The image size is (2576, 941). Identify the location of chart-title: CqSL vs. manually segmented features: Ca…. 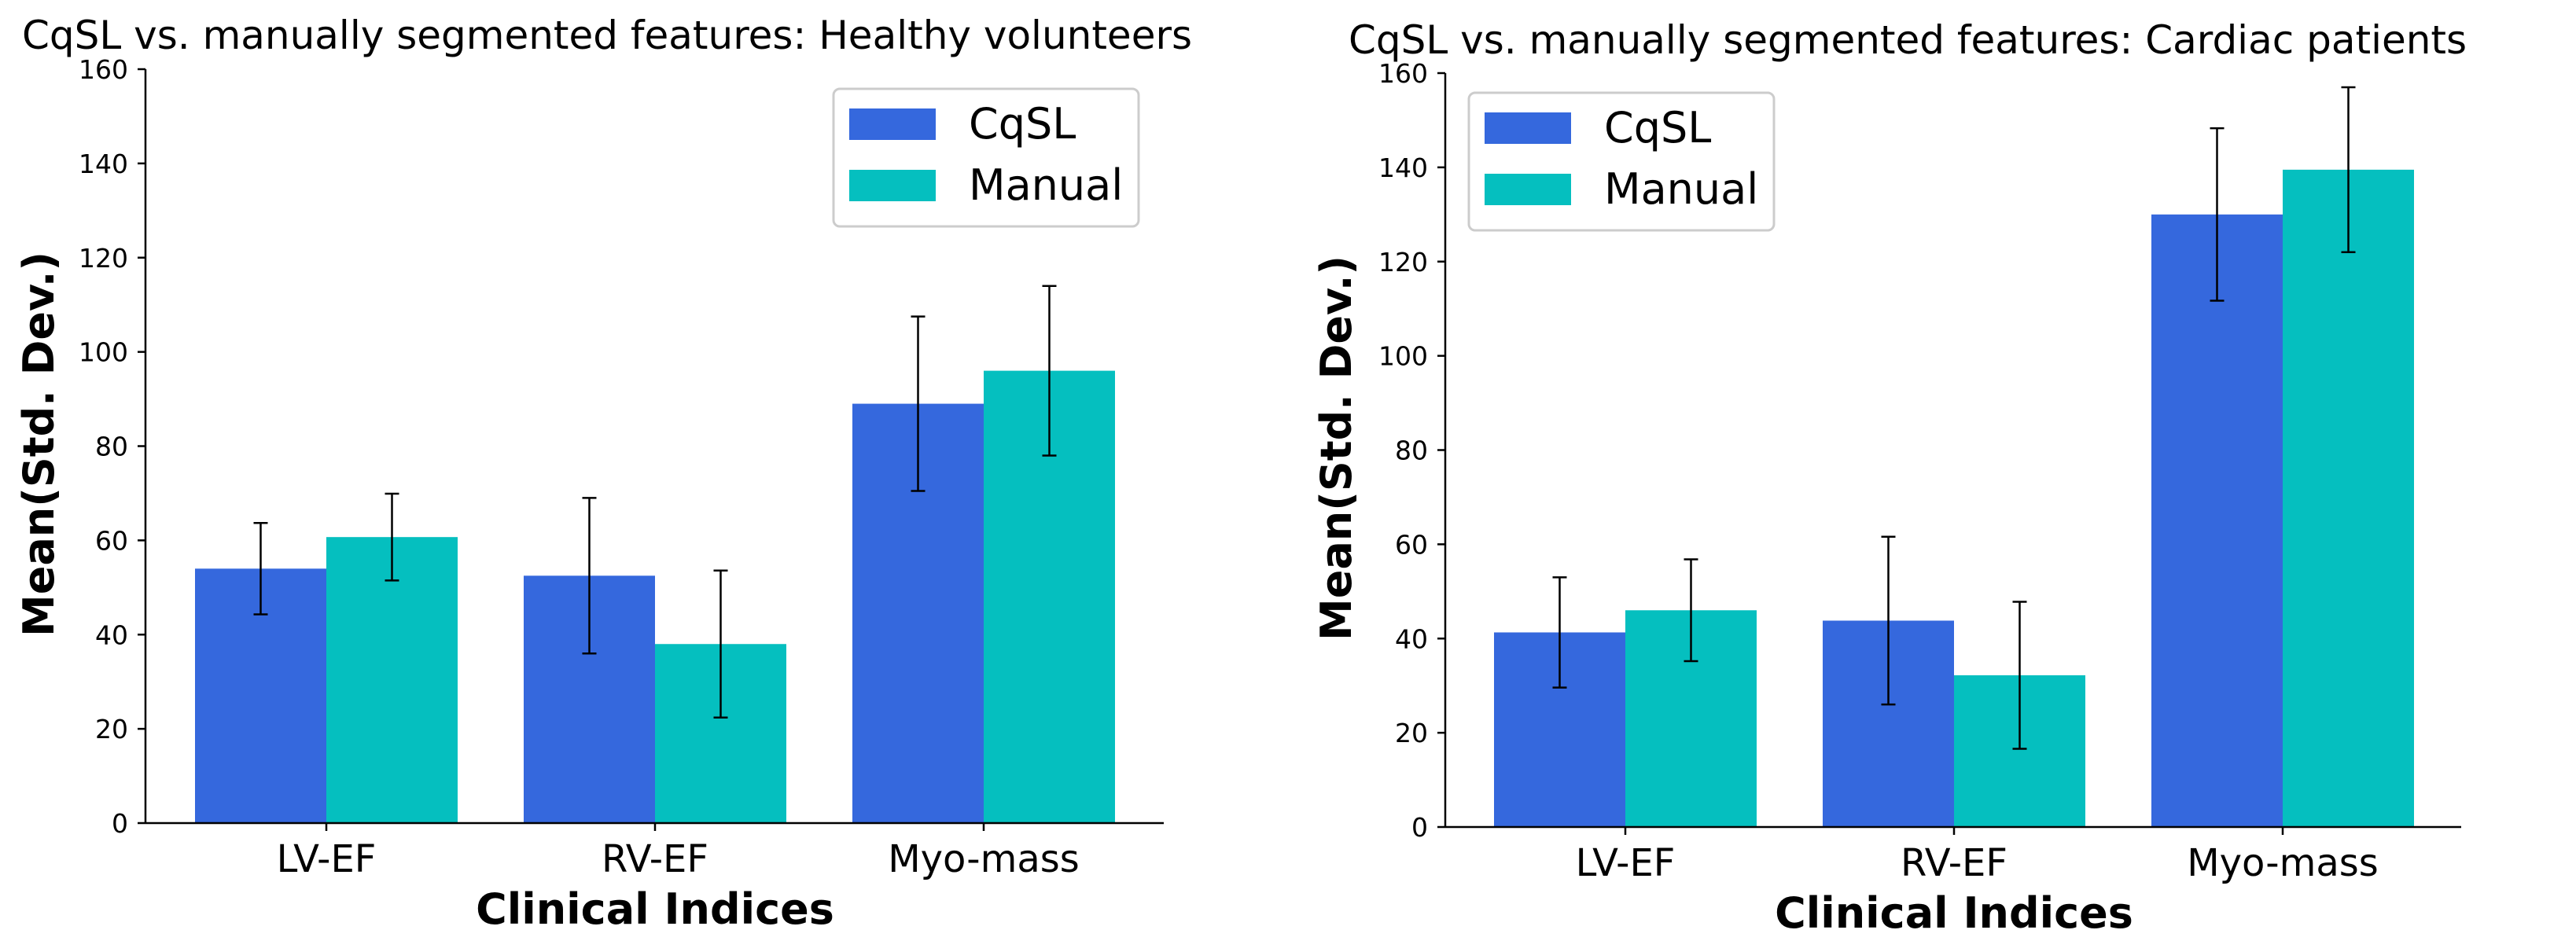
(1908, 40).